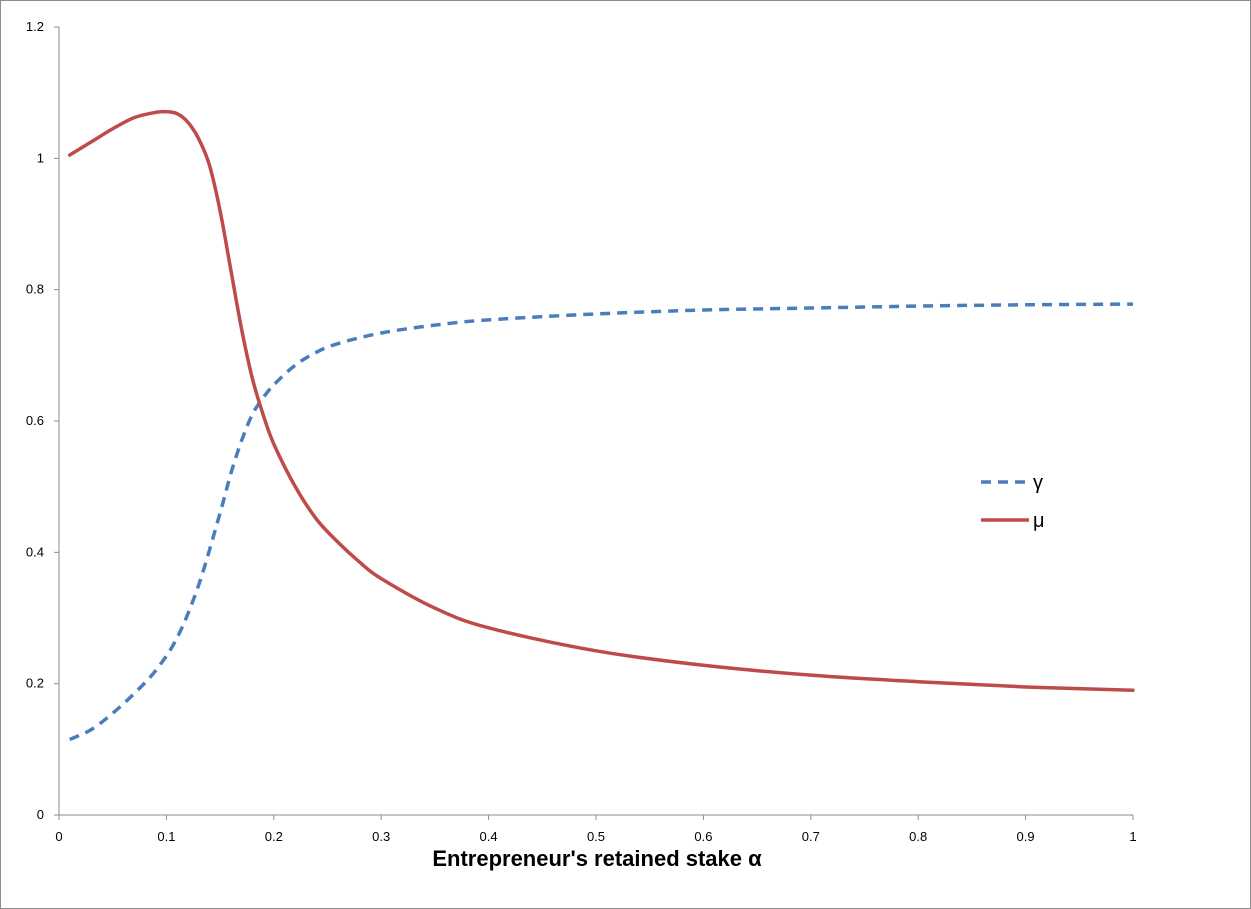  I want to click on y-tick-label: 0.2, so click(35, 683).